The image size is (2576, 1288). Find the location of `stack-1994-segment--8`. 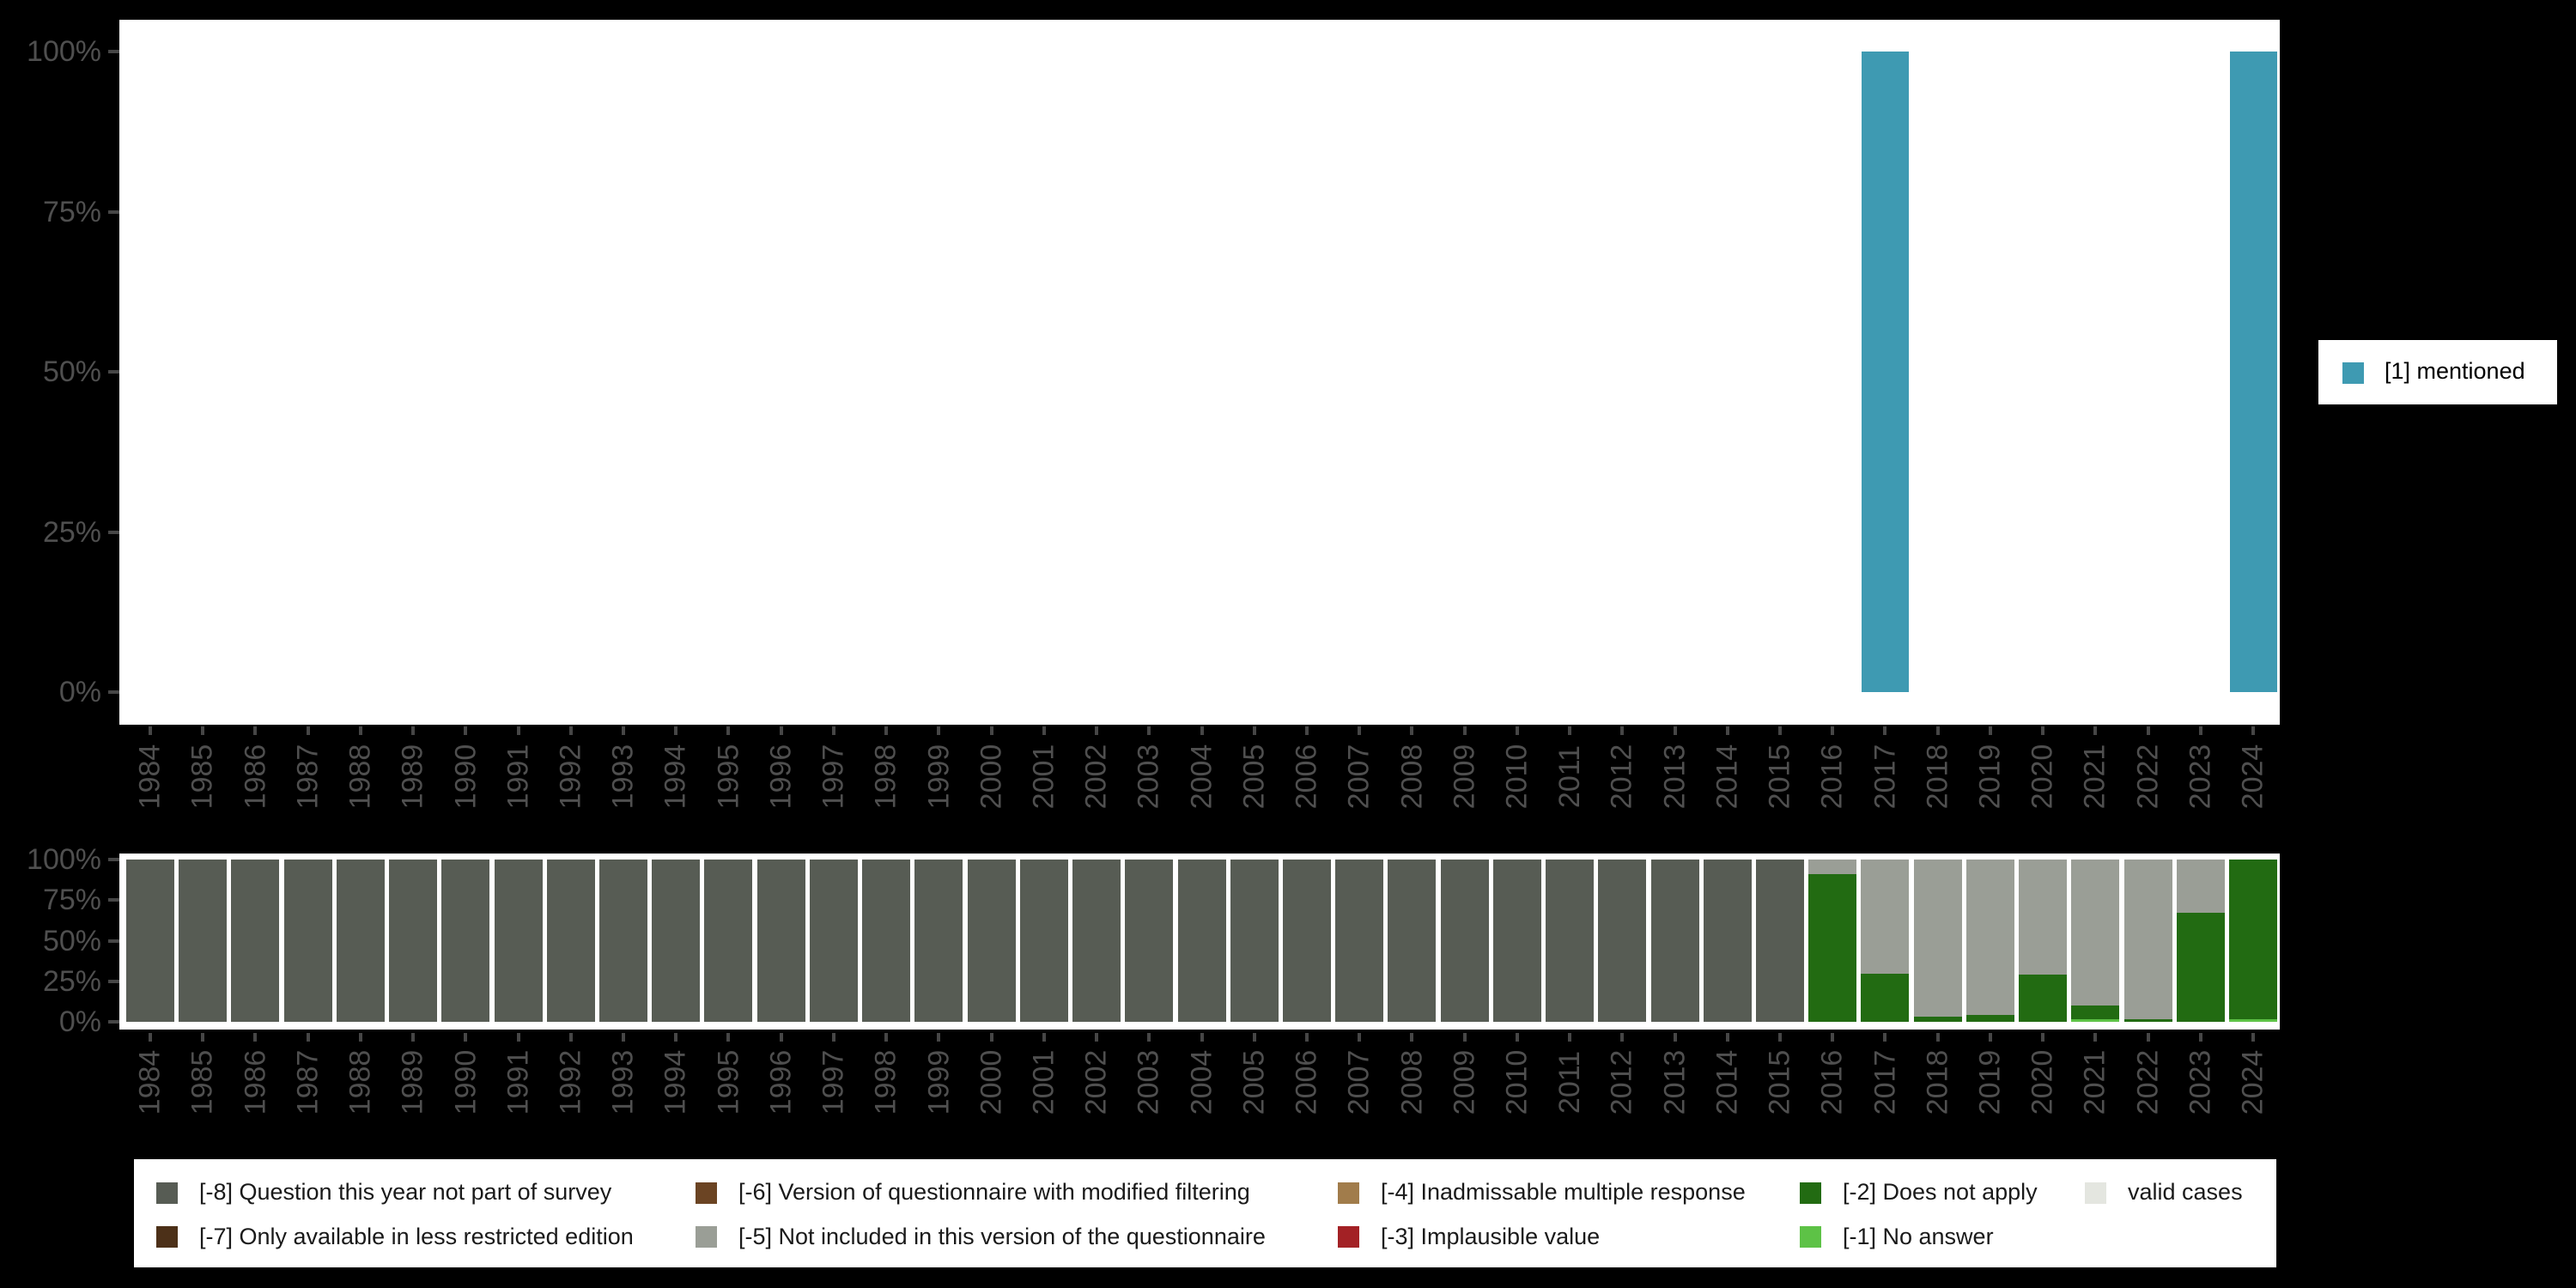

stack-1994-segment--8 is located at coordinates (676, 941).